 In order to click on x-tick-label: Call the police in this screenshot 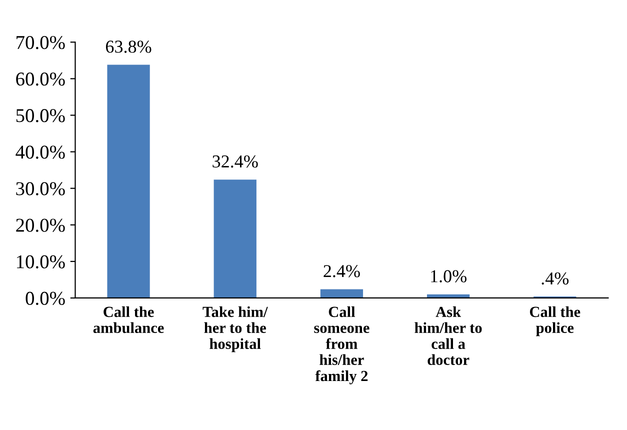, I will do `click(555, 321)`.